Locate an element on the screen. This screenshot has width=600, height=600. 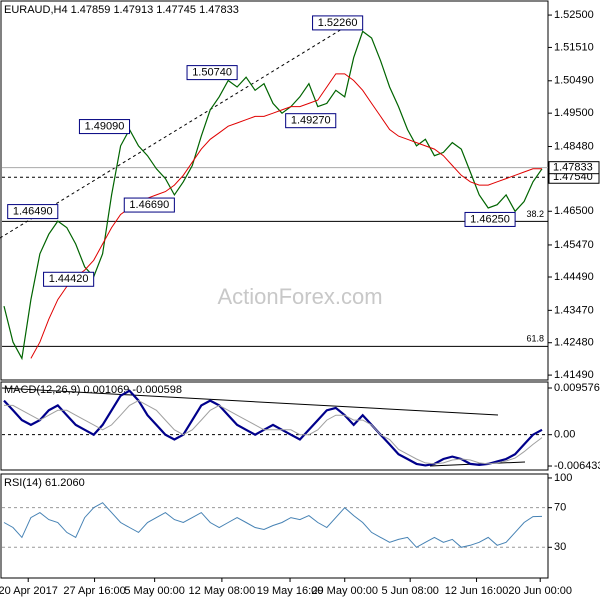
x-tick-label: 5 Jun 08:00 is located at coordinates (410, 591).